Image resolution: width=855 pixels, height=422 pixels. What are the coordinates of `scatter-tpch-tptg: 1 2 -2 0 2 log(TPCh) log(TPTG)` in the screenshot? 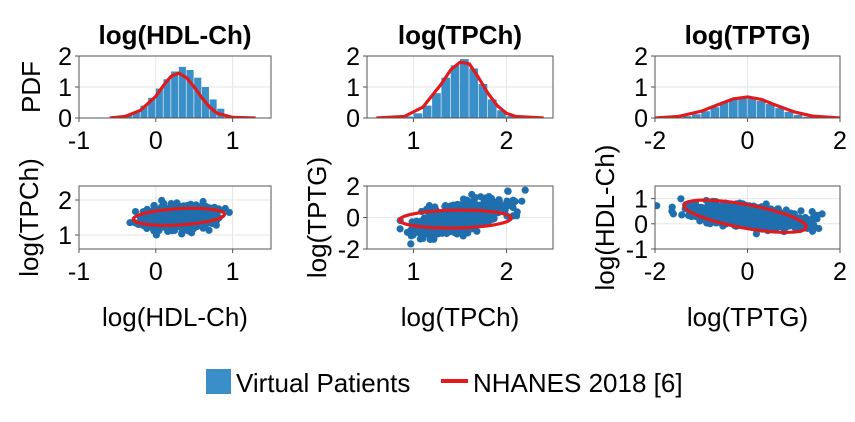 It's located at (428, 244).